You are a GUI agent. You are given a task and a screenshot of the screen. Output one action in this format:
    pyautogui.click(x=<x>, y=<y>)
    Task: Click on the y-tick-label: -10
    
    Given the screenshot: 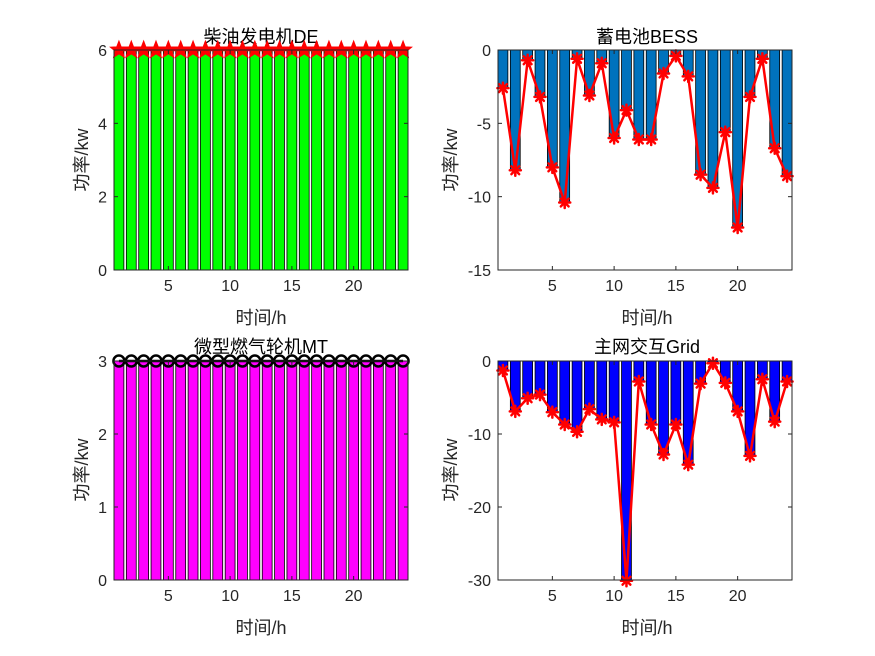 What is the action you would take?
    pyautogui.click(x=479, y=435)
    